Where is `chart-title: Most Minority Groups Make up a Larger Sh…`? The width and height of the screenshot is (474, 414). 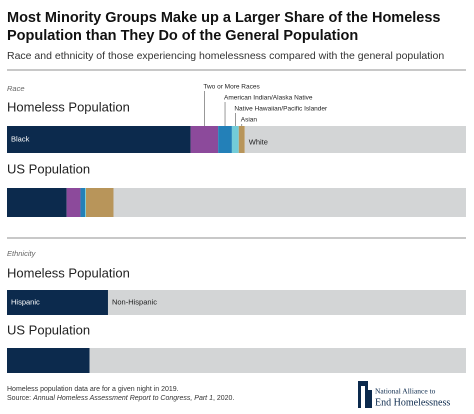
chart-title: Most Minority Groups Make up a Larger Sh… is located at coordinates (223, 18).